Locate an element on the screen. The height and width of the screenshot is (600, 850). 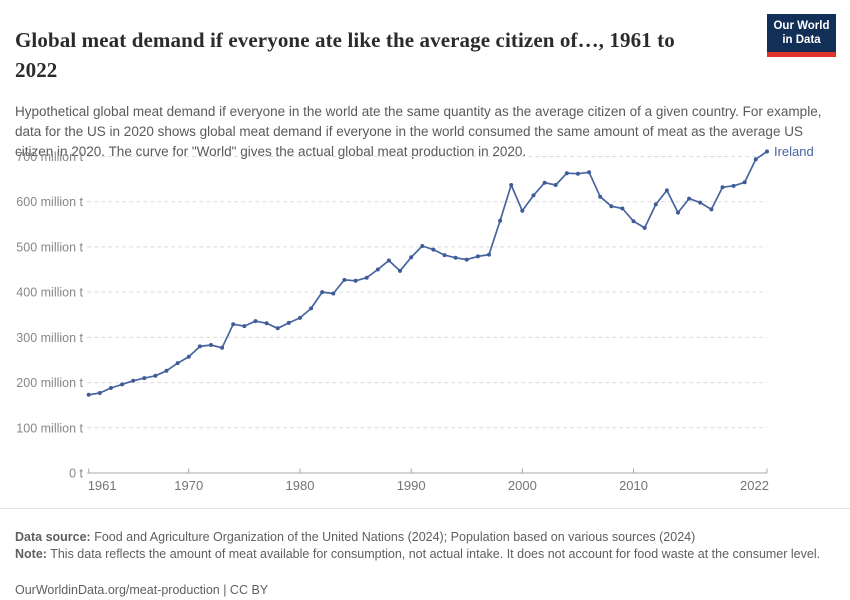
data-source-label: Data source: is located at coordinates (53, 536).